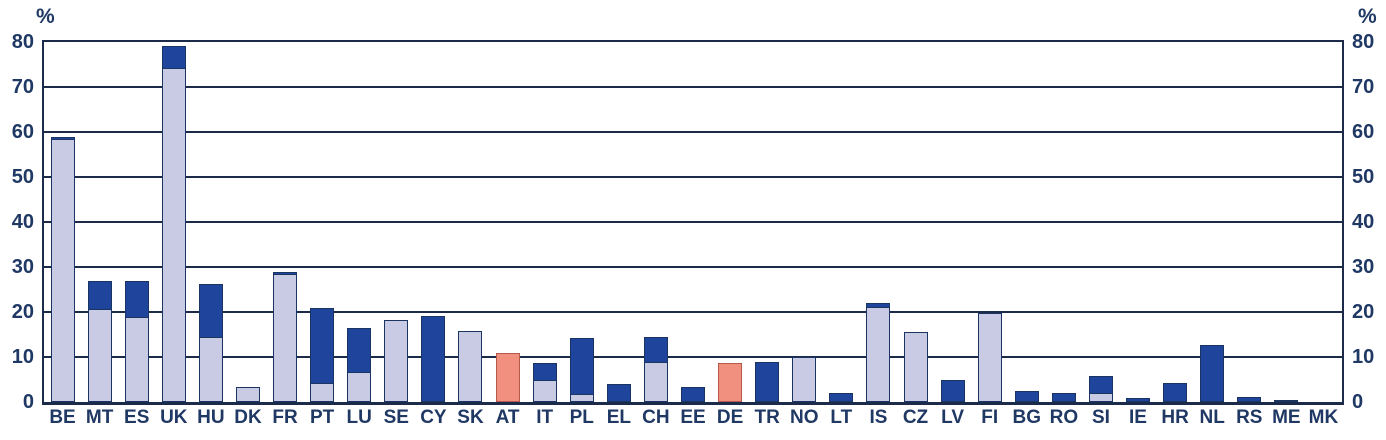  I want to click on bar-segment-upper-CH, so click(655, 350).